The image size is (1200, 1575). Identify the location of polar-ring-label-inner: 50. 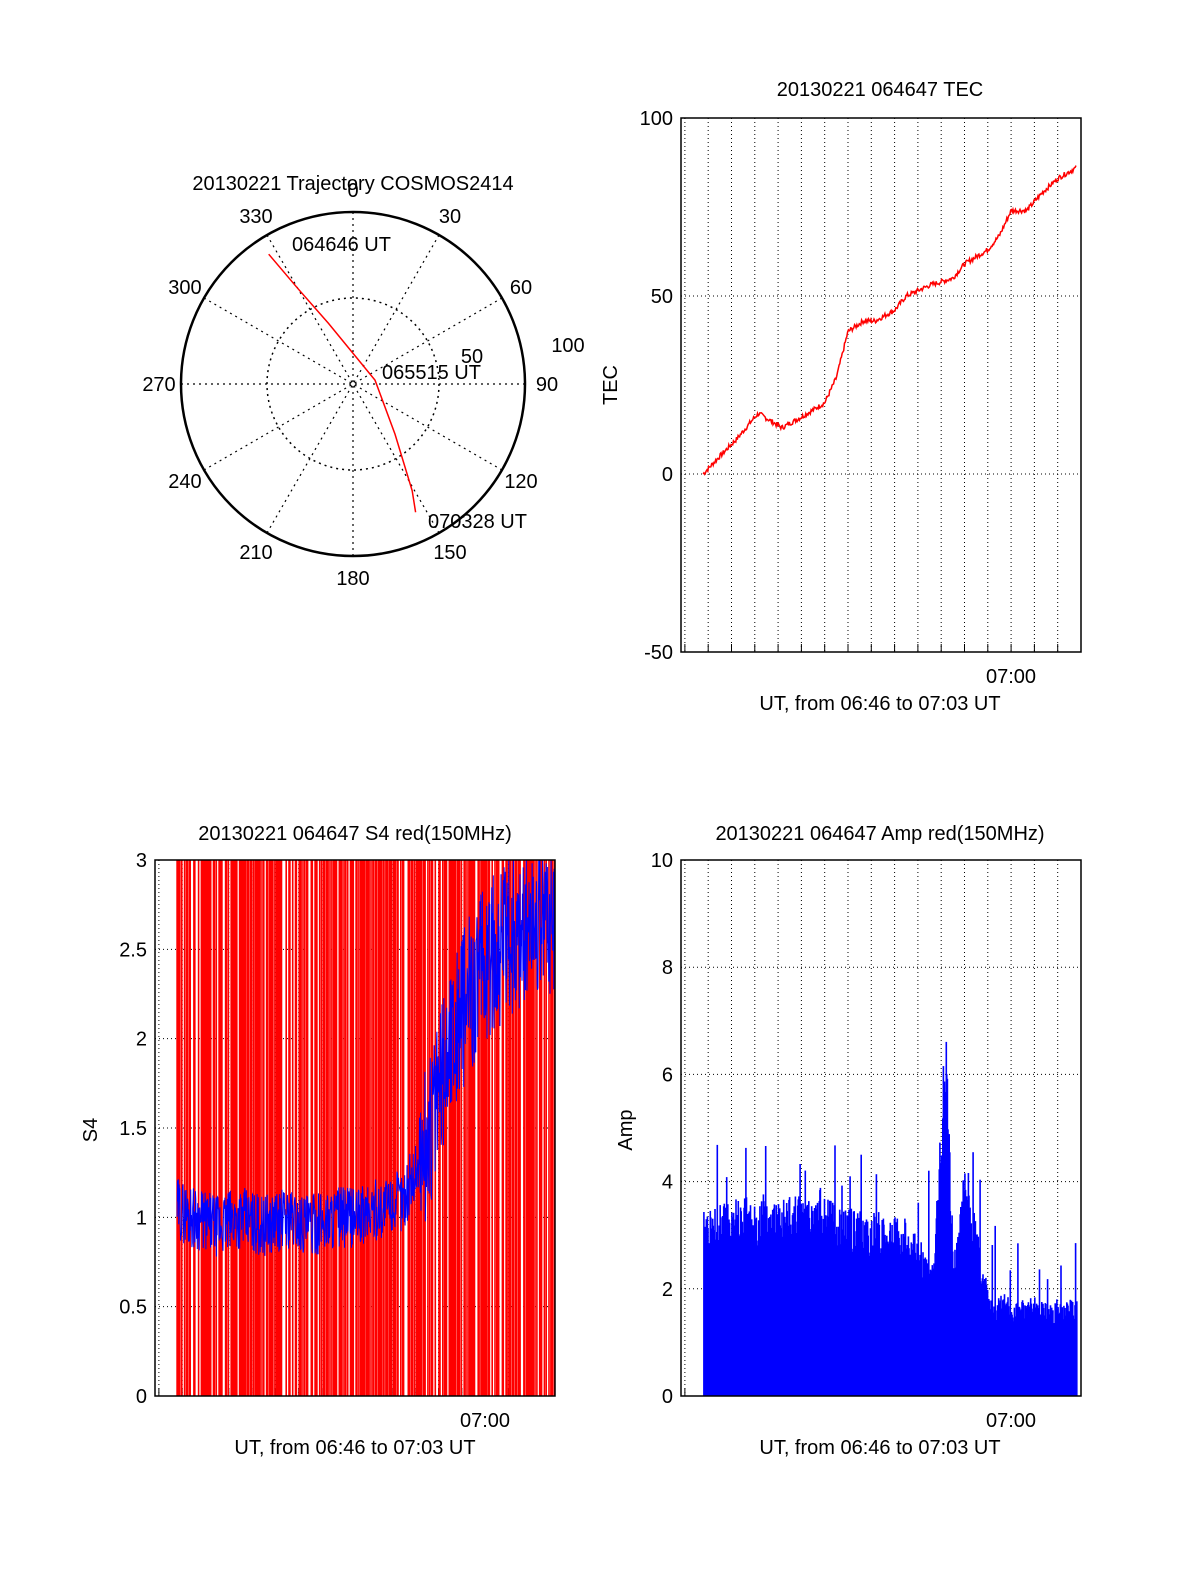
(472, 357).